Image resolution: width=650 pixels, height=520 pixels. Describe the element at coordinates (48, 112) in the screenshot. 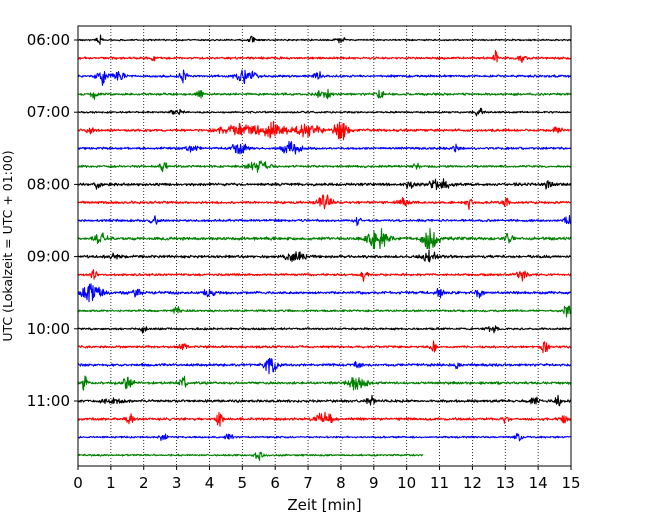

I see `y-tick-label: 07:00` at that location.